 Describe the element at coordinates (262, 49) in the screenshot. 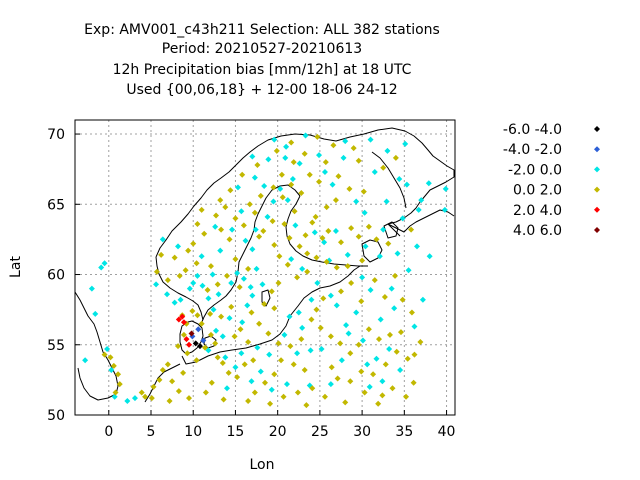

I see `title-line-2: Period: 20210527-20210613` at that location.